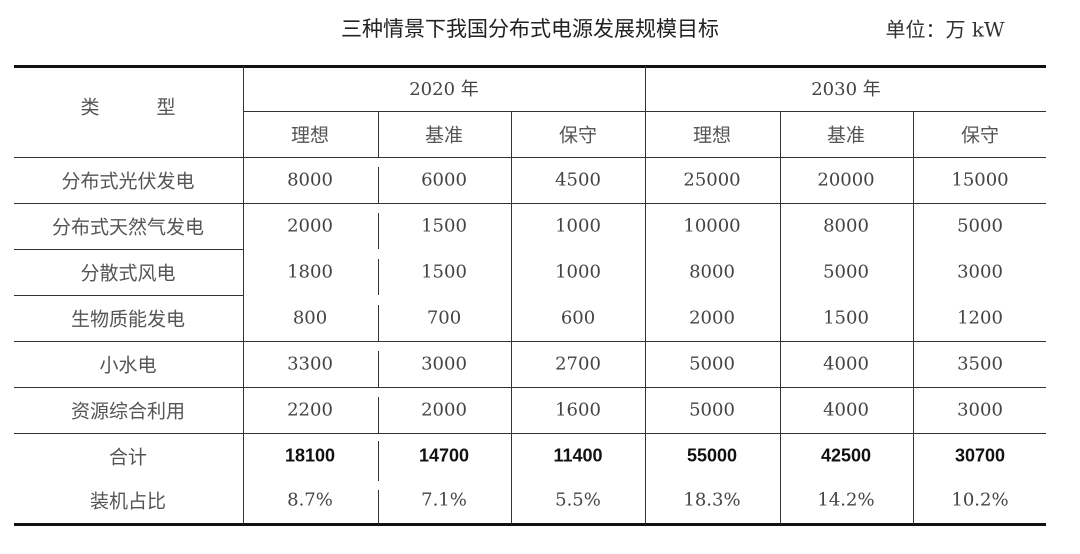  I want to click on table-cell: 800, so click(310, 318).